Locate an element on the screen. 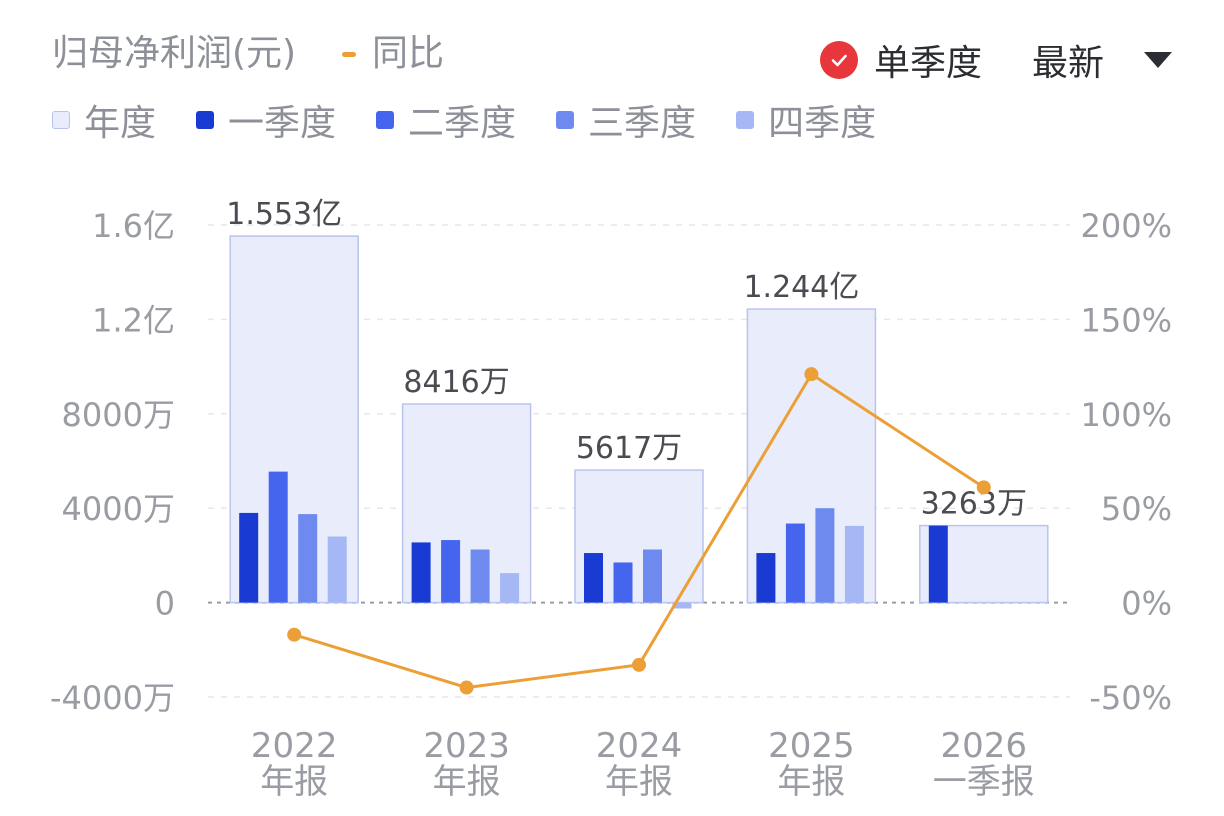 This screenshot has width=1224, height=816. left-axis-tick-label: 4000万 is located at coordinates (118, 509).